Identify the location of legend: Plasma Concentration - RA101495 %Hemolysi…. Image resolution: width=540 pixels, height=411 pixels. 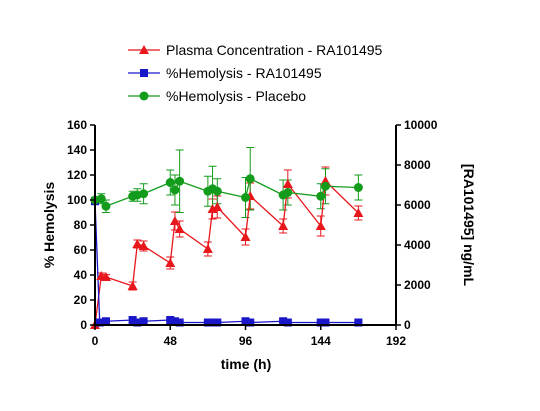
(255, 73).